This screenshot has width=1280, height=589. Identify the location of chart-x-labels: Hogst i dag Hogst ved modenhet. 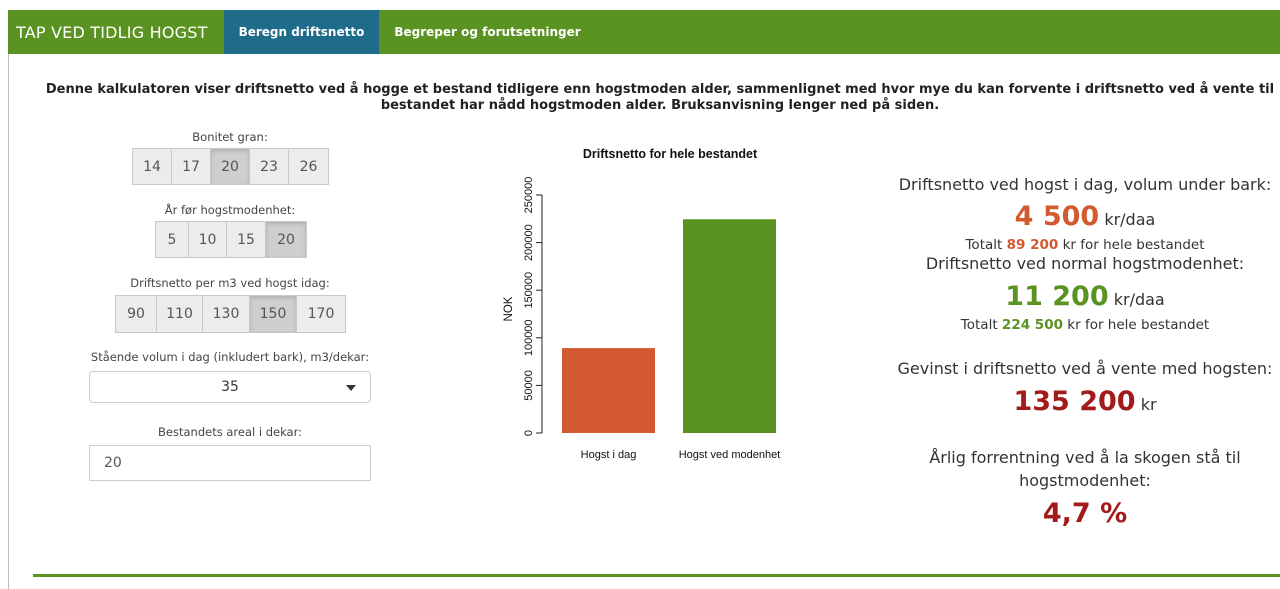
(681, 455).